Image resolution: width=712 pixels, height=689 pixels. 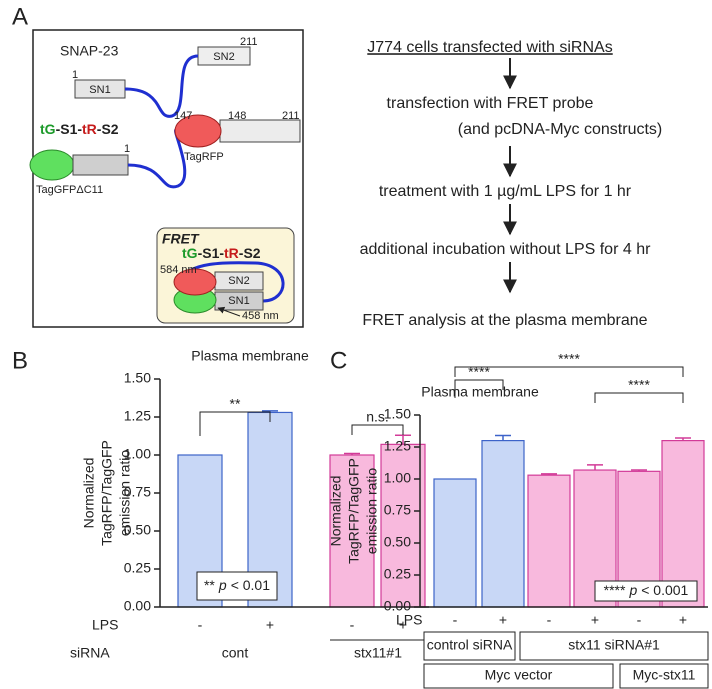 What do you see at coordinates (251, 585) in the screenshot?
I see `p-threshold: < 0.01` at bounding box center [251, 585].